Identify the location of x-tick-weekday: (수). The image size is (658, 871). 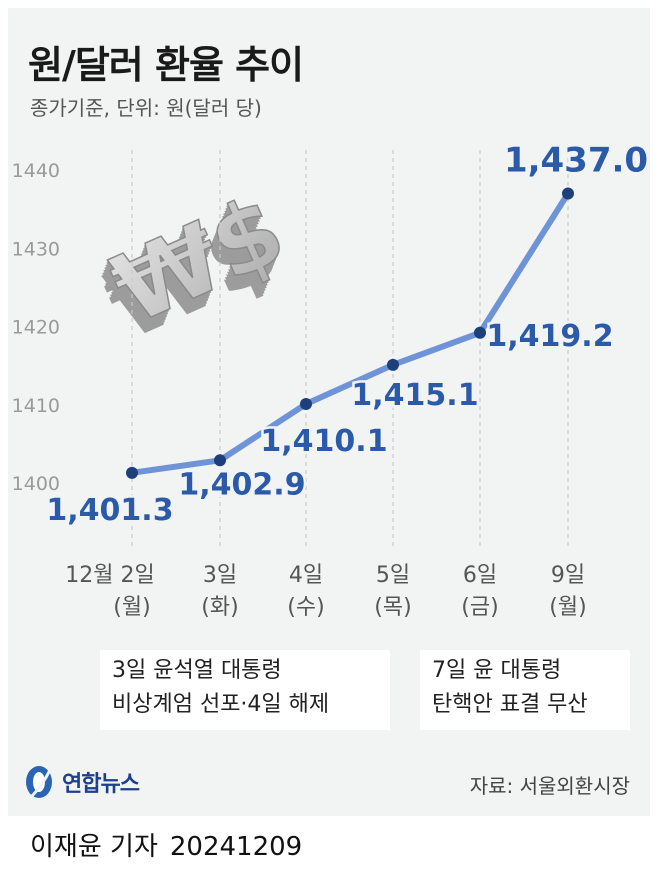
(305, 607).